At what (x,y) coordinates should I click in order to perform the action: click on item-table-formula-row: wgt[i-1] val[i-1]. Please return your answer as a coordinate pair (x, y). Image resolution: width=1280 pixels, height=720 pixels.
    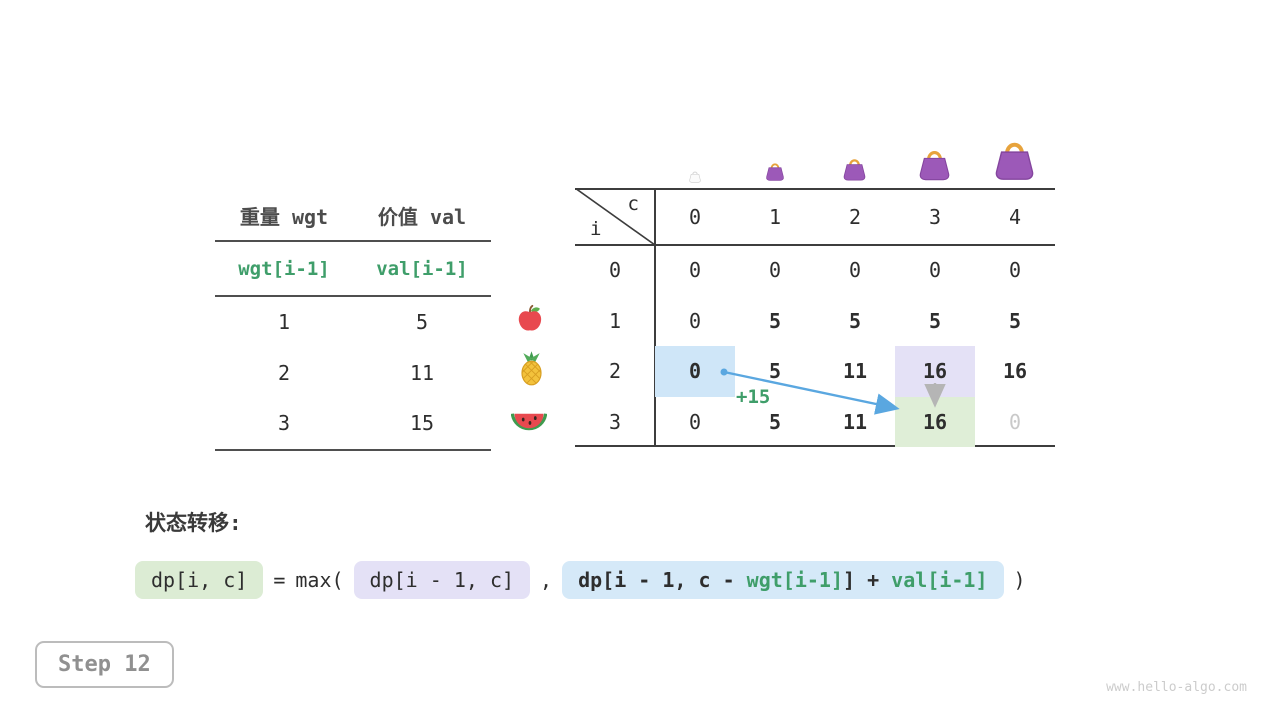
    Looking at the image, I should click on (353, 269).